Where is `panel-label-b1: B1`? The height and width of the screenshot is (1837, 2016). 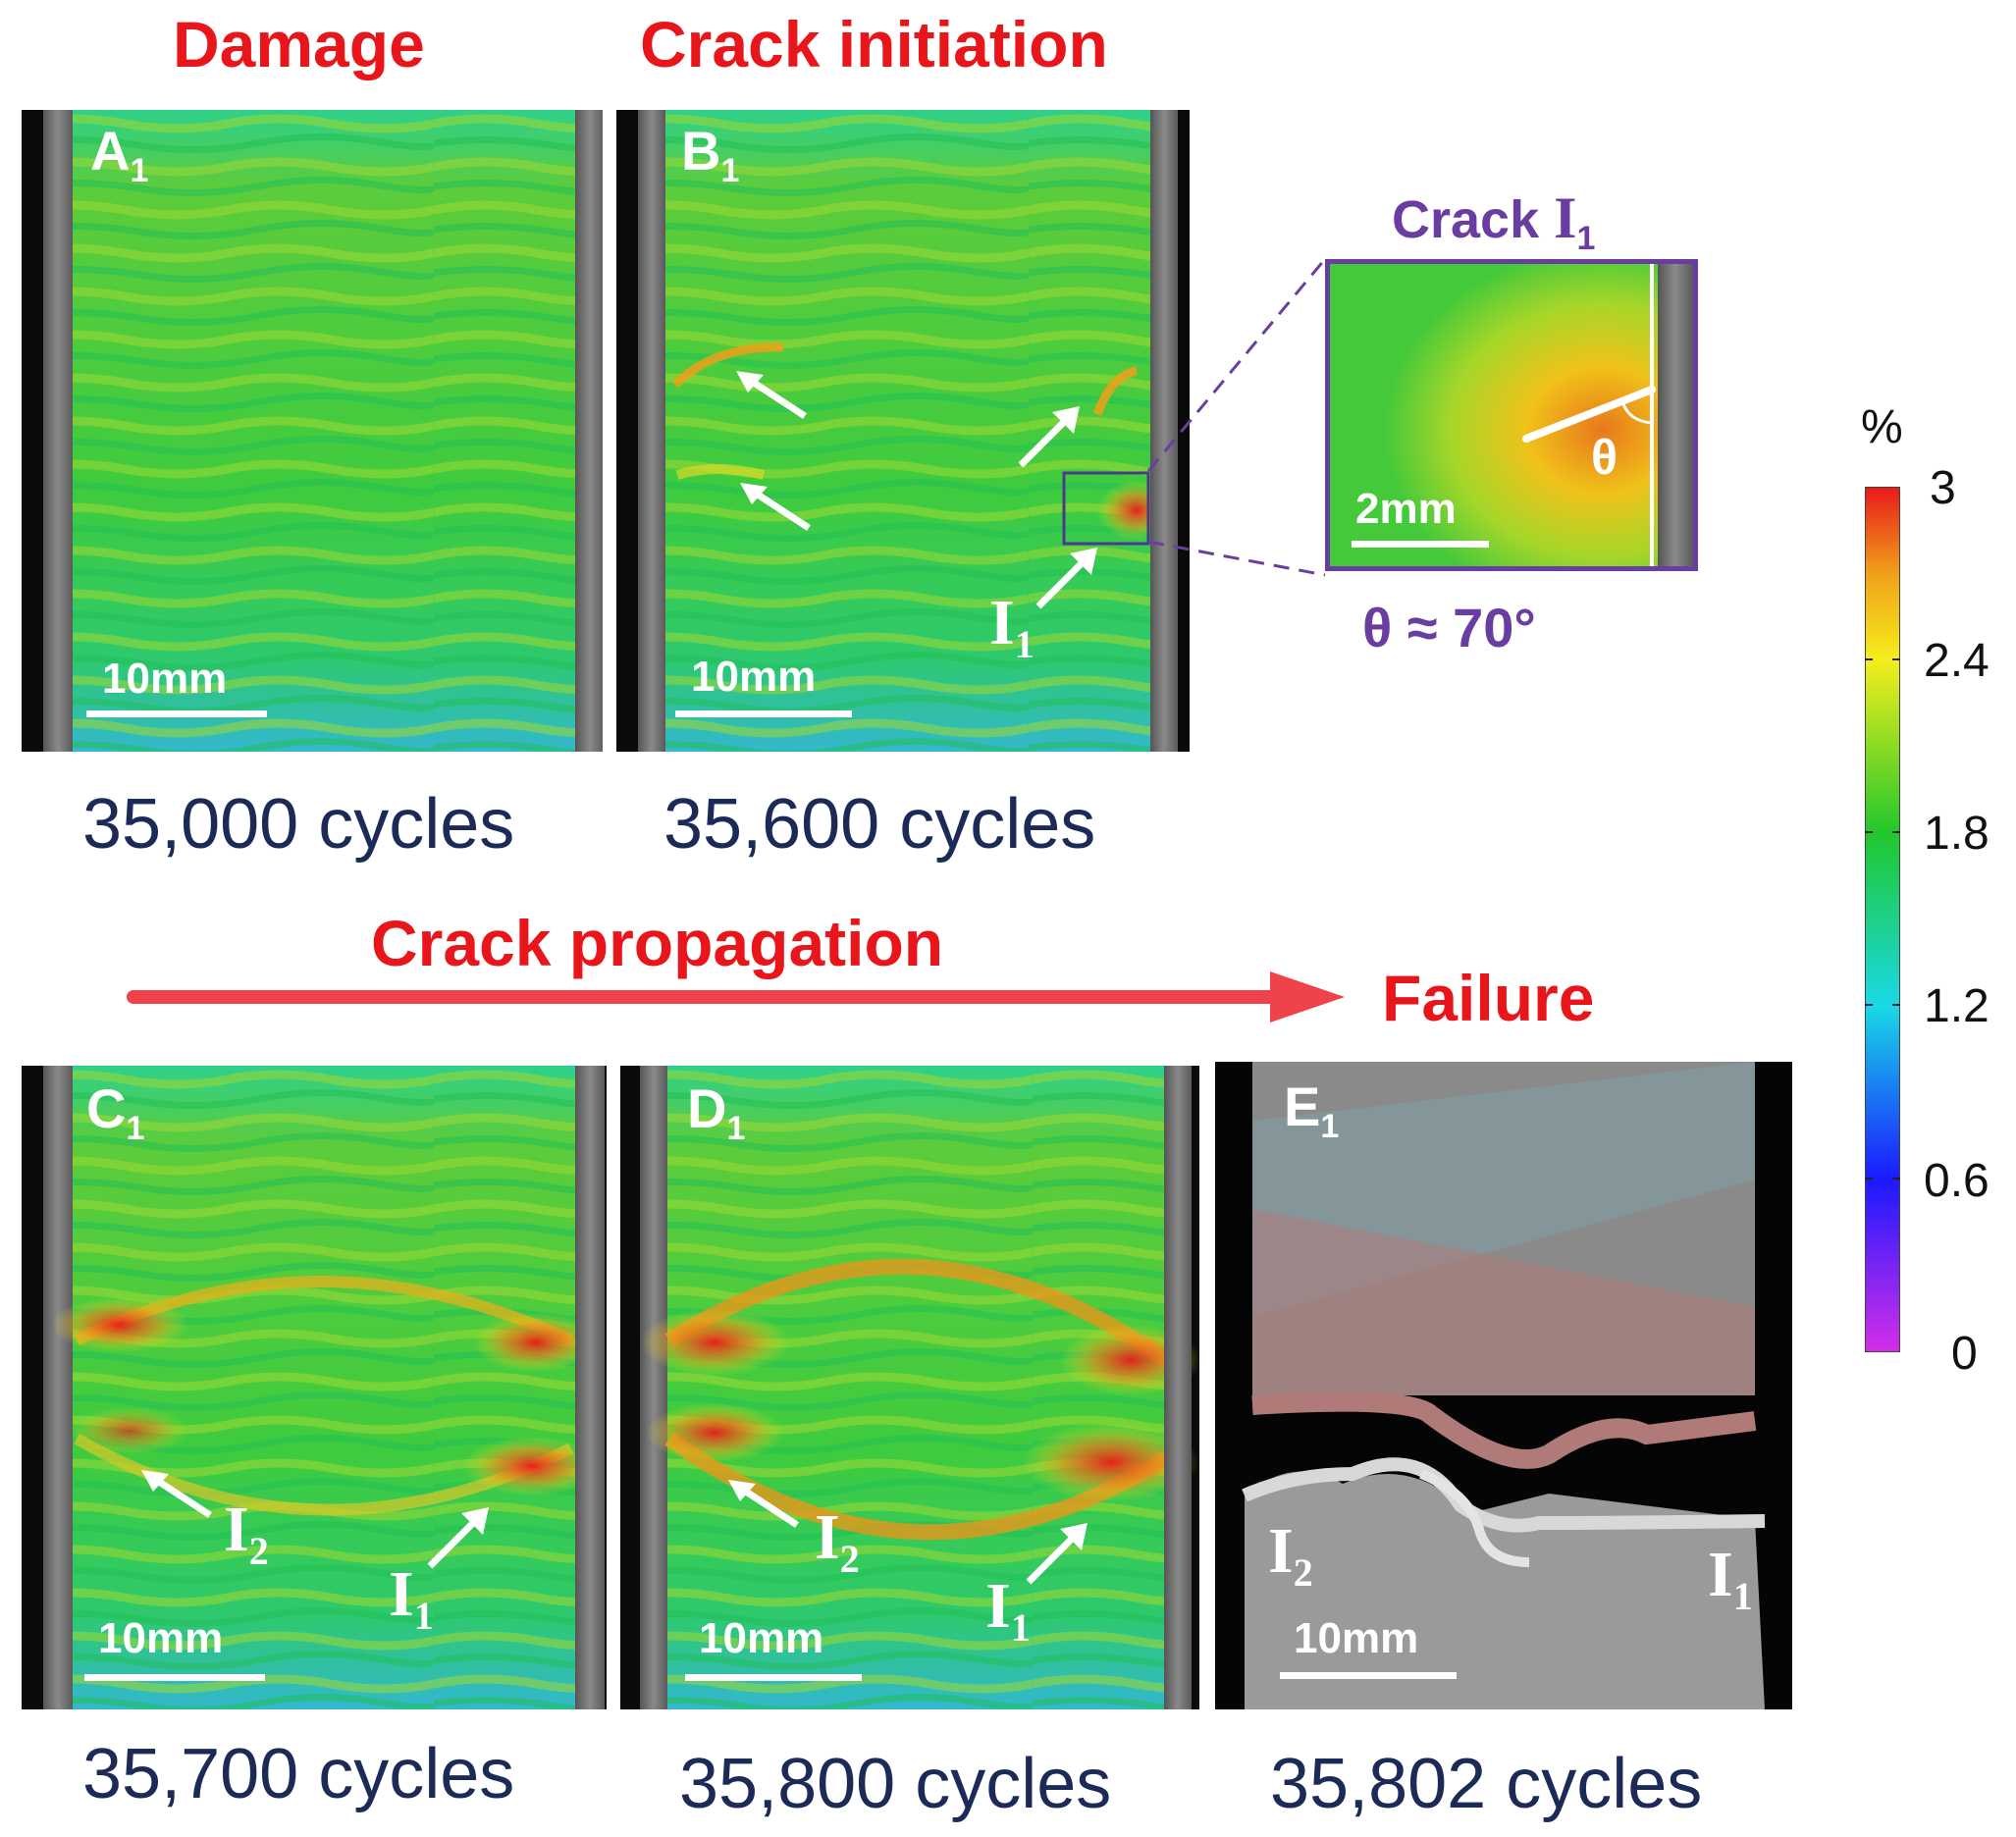
panel-label-b1: B1 is located at coordinates (710, 154).